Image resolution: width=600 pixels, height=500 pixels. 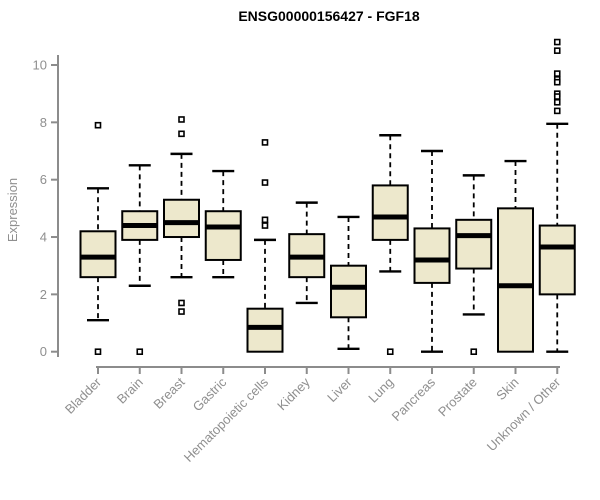 I want to click on x-tick-label: Breast, so click(x=168, y=392).